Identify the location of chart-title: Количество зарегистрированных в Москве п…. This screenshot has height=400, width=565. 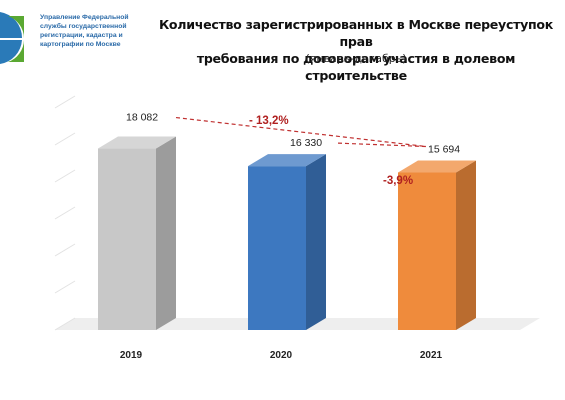
(356, 50).